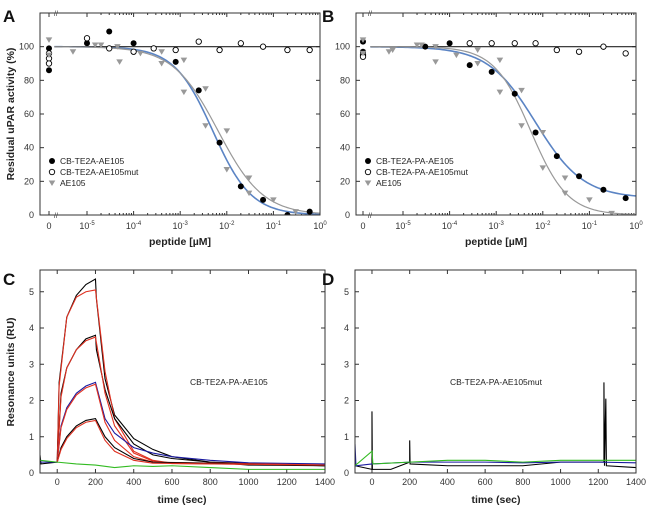 The width and height of the screenshot is (651, 510). I want to click on y-tick-label: 4, so click(346, 328).